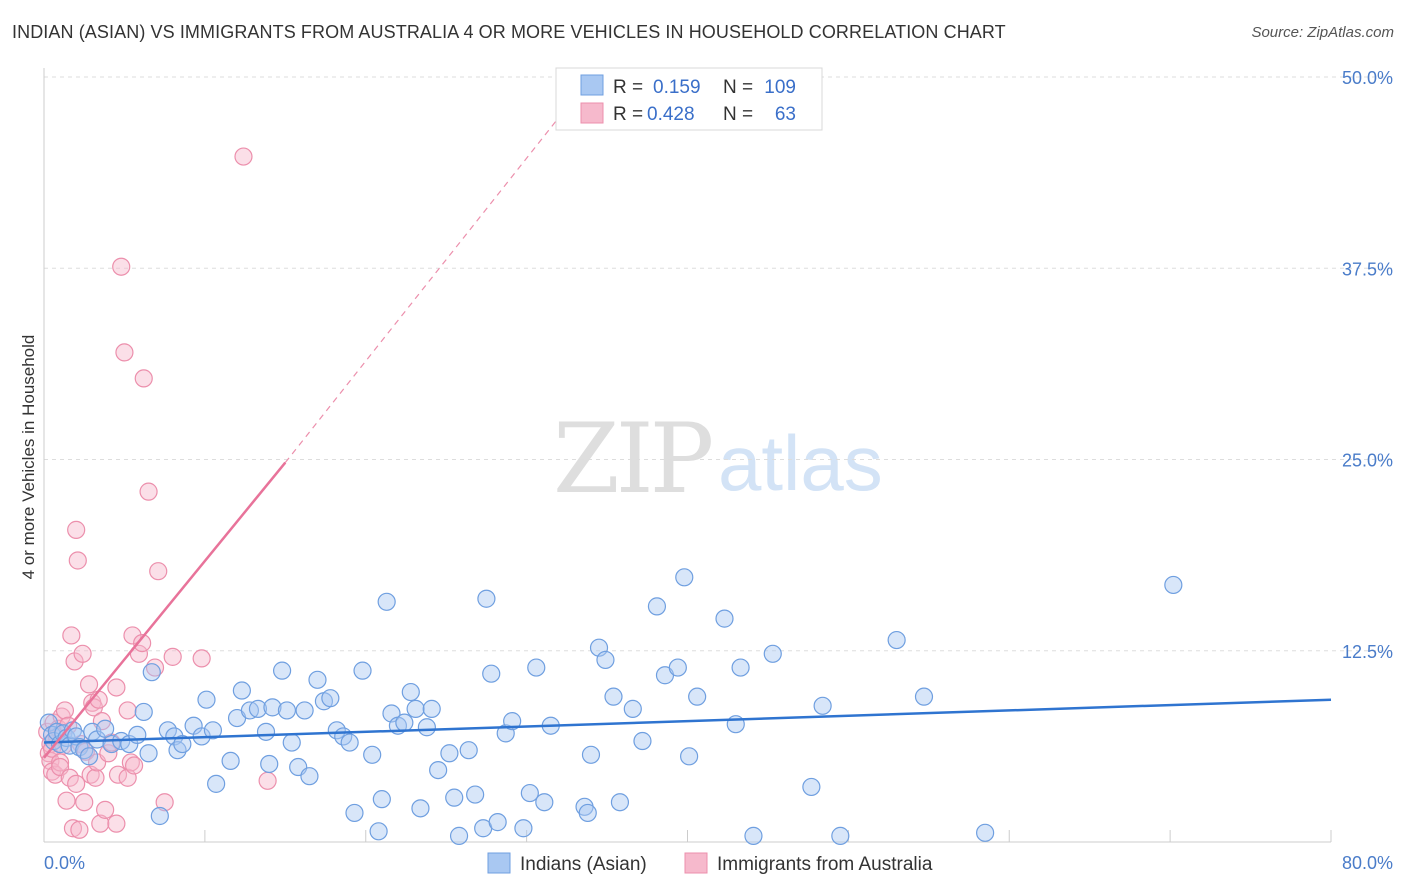 The width and height of the screenshot is (1406, 892). What do you see at coordinates (677, 87) in the screenshot?
I see `legend-r-value-1: 0.159` at bounding box center [677, 87].